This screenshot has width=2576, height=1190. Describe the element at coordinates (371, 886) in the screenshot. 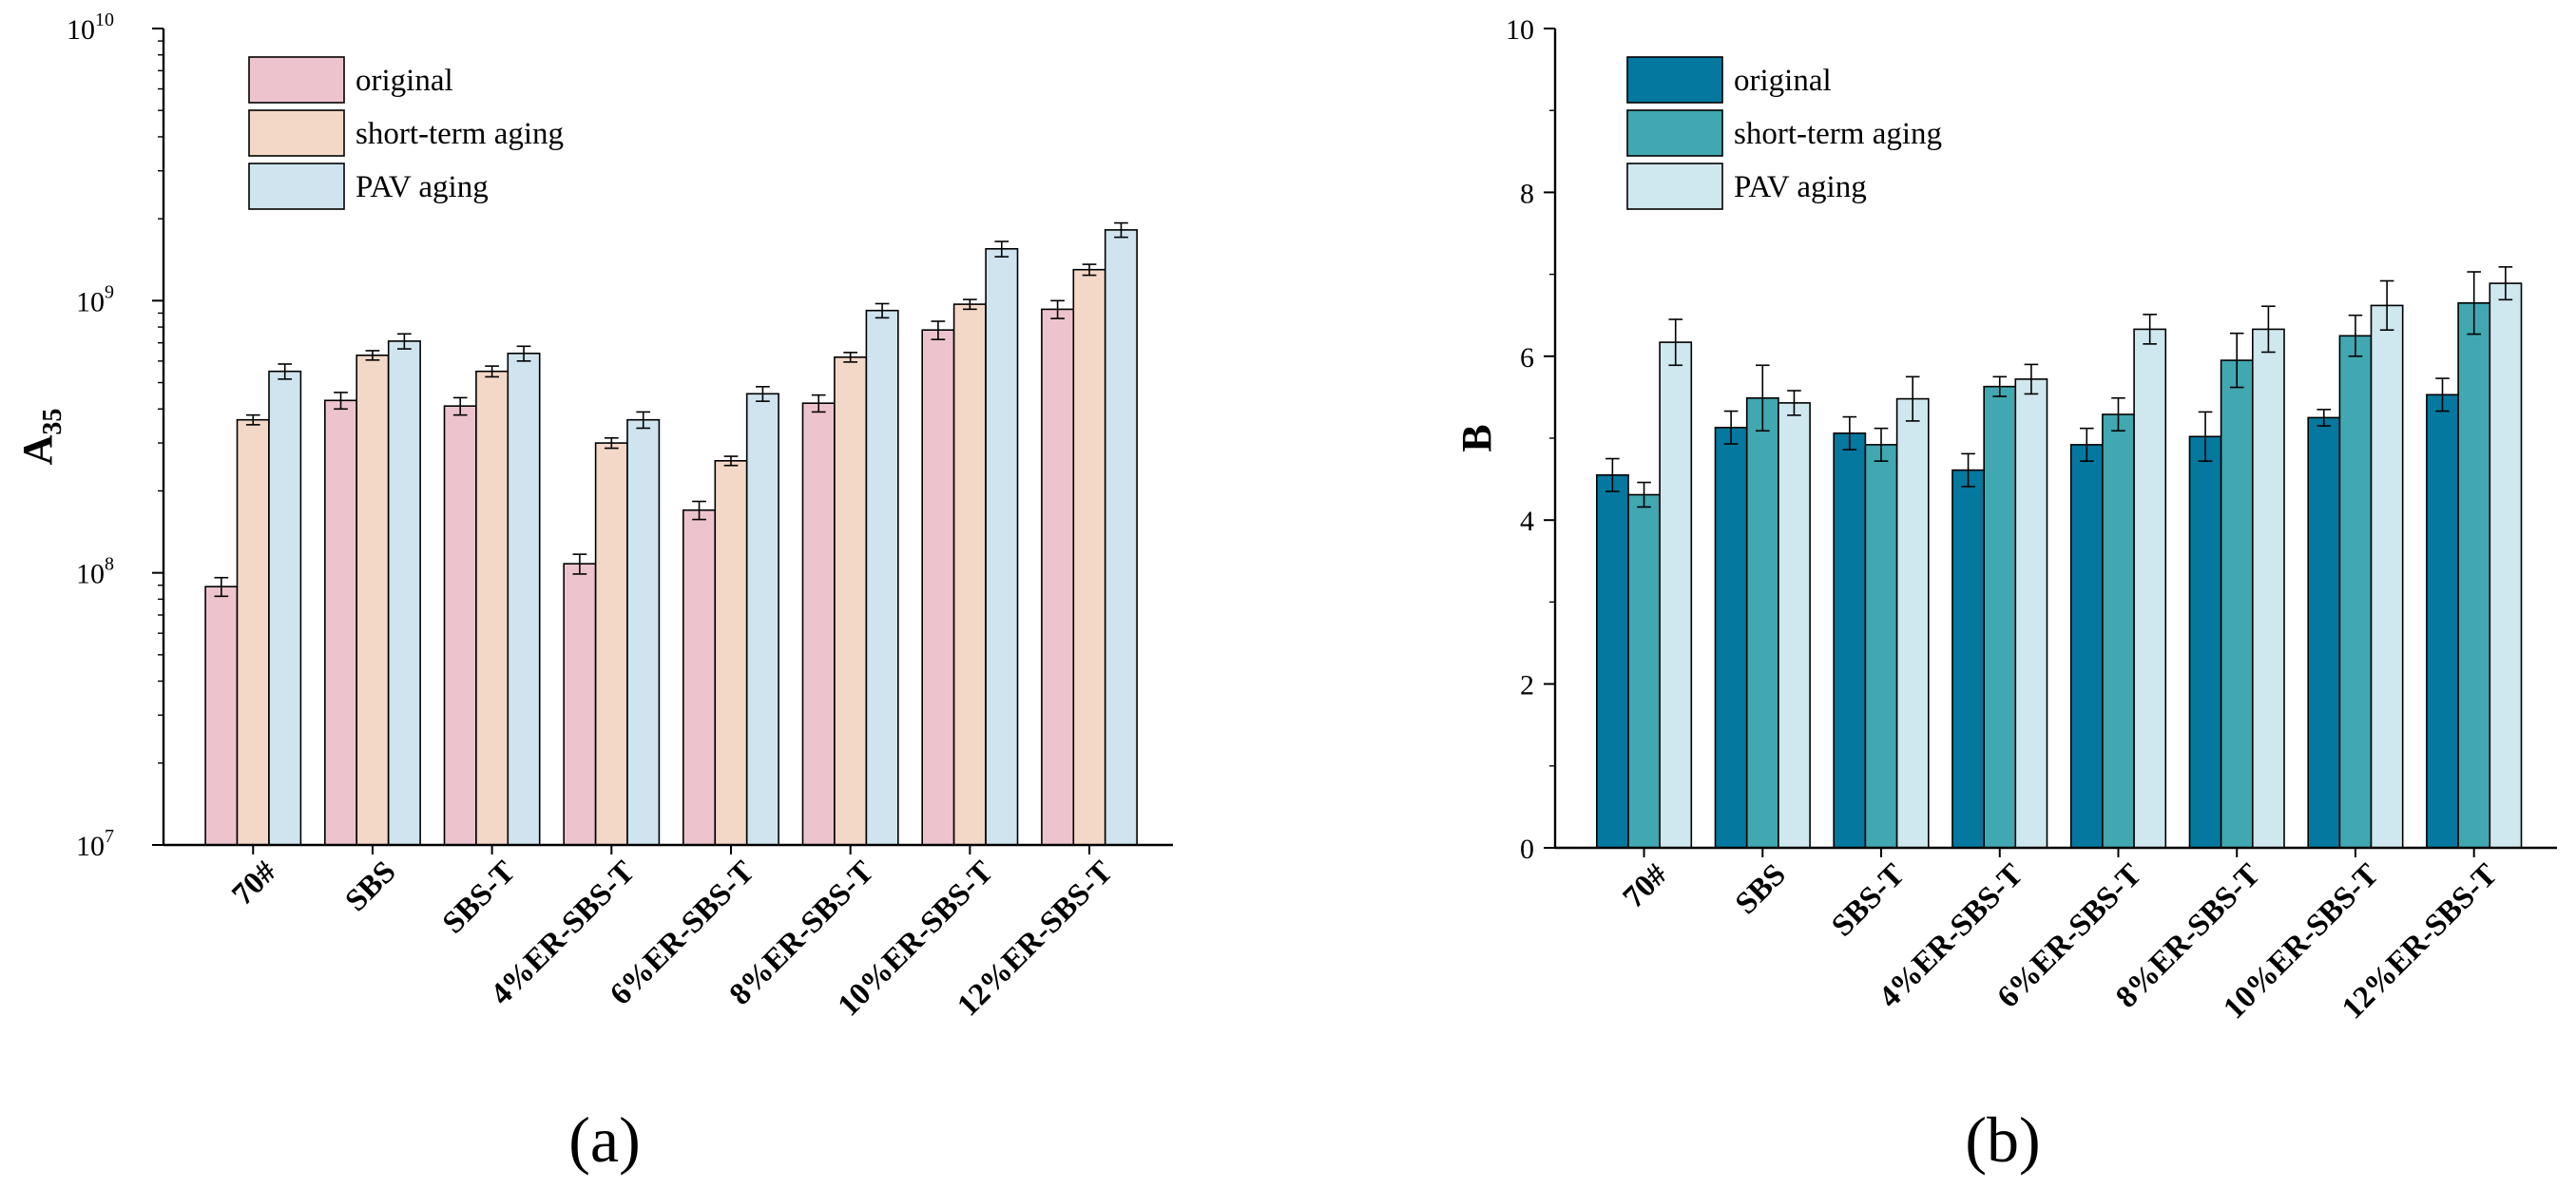

I see `x-tick-label-sbs: SBS` at that location.